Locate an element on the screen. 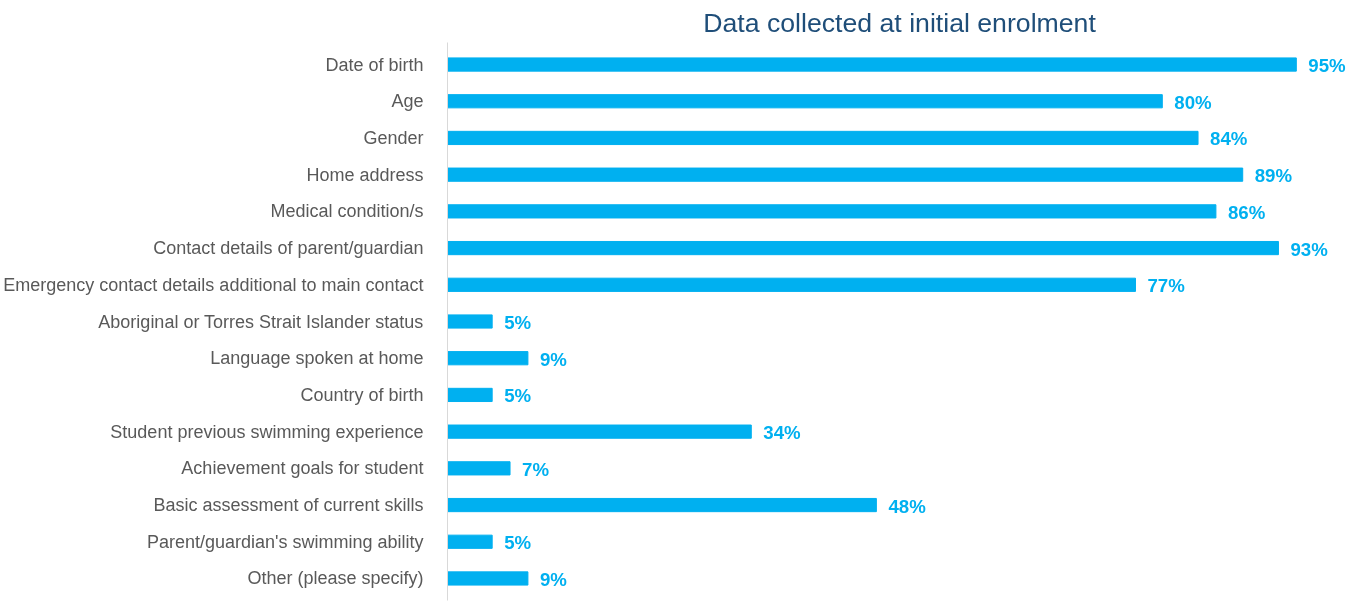  y-tick-label: Contact details of parent/guardian is located at coordinates (288, 248).